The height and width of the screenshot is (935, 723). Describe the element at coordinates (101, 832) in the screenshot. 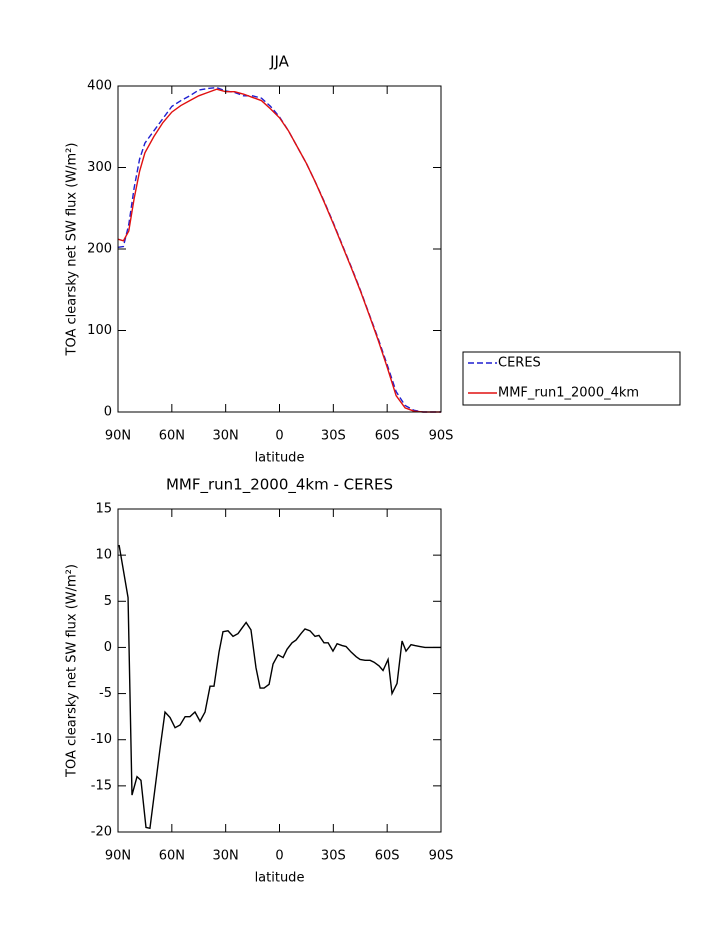

I see `y-tick-label: -20` at that location.